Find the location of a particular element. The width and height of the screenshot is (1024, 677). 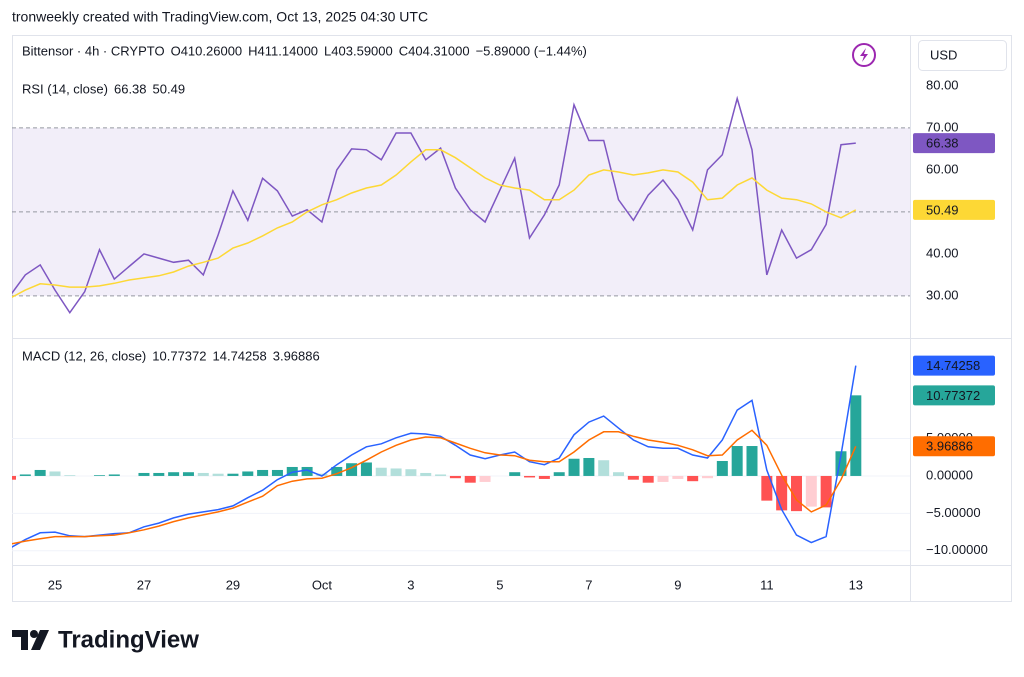

legend-value: 50.49 is located at coordinates (169, 88).